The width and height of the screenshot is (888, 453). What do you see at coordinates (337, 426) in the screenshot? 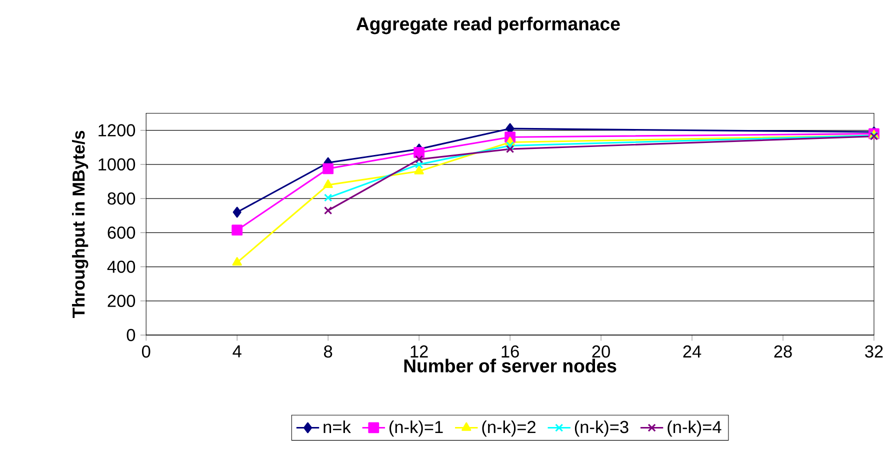
I see `legend-label: n=k` at bounding box center [337, 426].